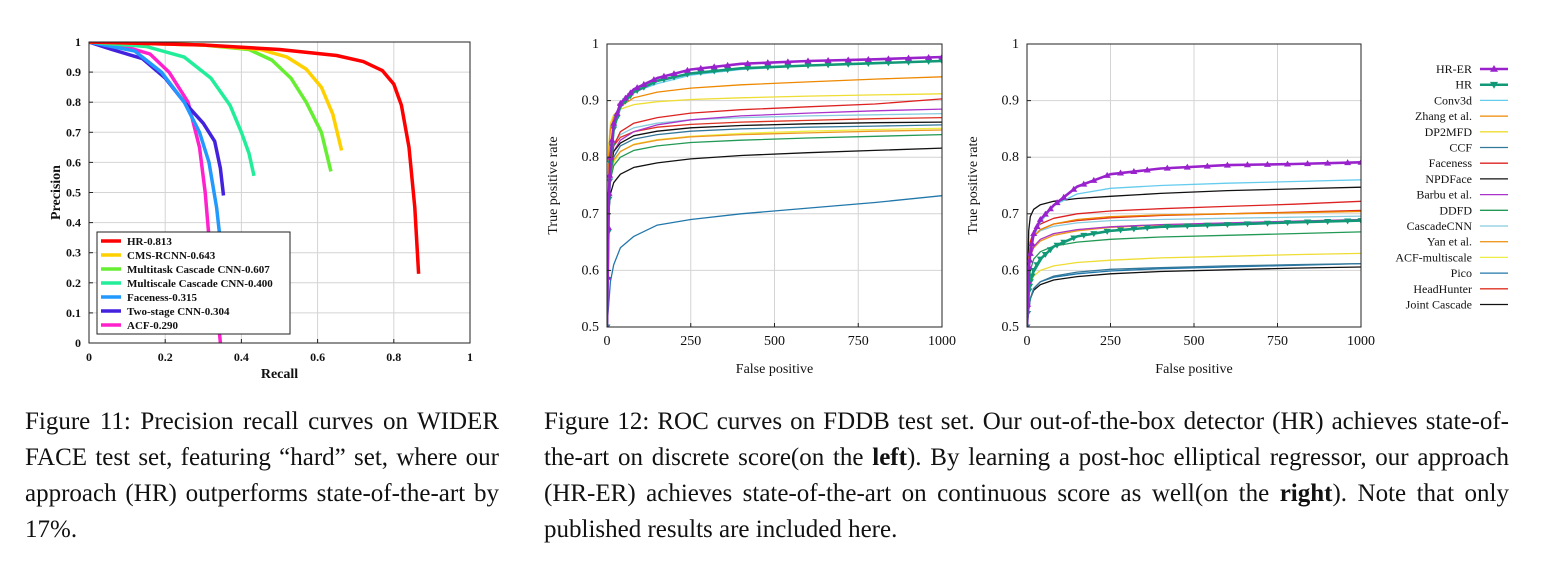 The height and width of the screenshot is (572, 1556). What do you see at coordinates (73, 313) in the screenshot?
I see `y-tick-label: 0.1` at bounding box center [73, 313].